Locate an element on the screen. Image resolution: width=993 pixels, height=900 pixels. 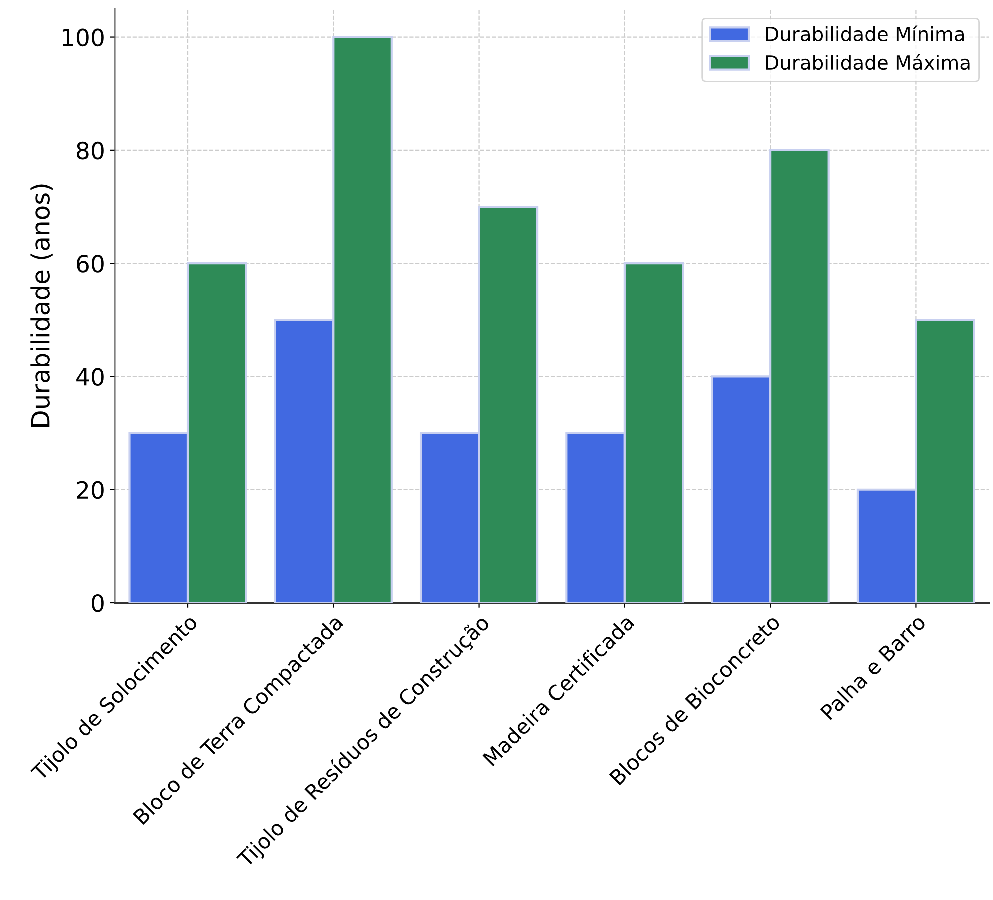
legend-label: Durabilidade Mínima is located at coordinates (865, 34).